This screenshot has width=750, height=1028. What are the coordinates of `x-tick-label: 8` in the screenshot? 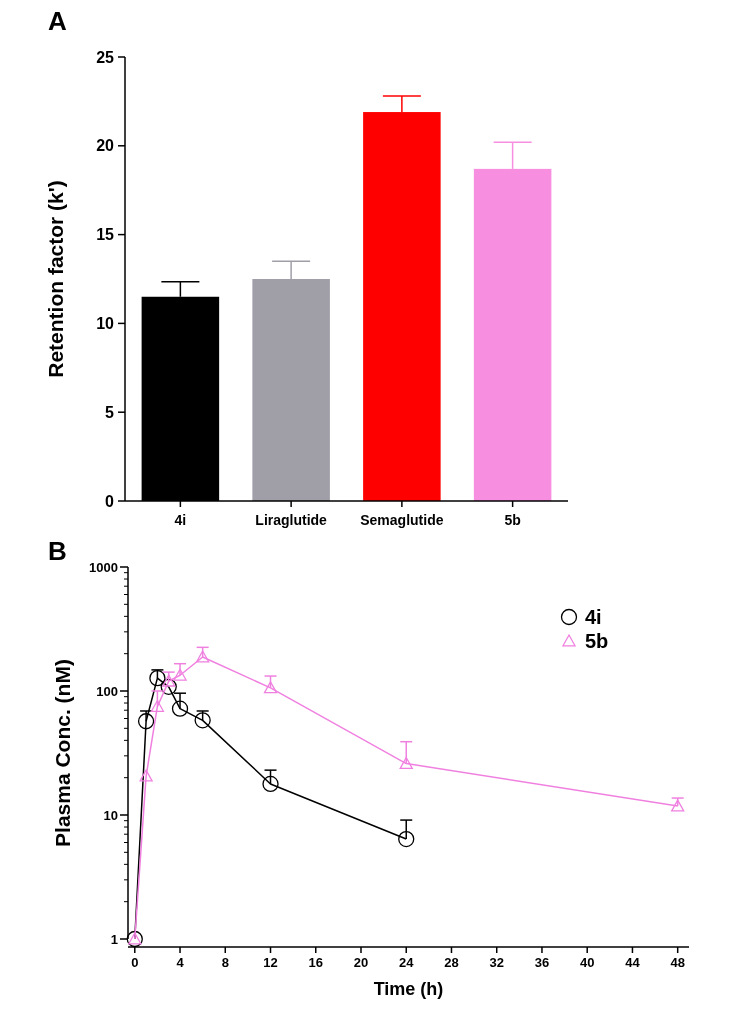 It's located at (225, 962).